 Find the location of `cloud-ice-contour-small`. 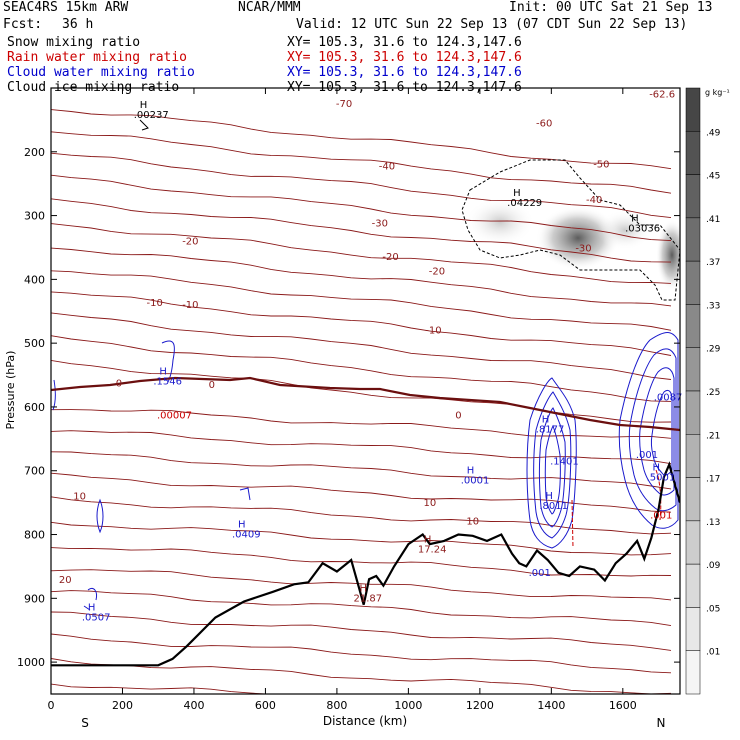

cloud-ice-contour-small is located at coordinates (144, 125).